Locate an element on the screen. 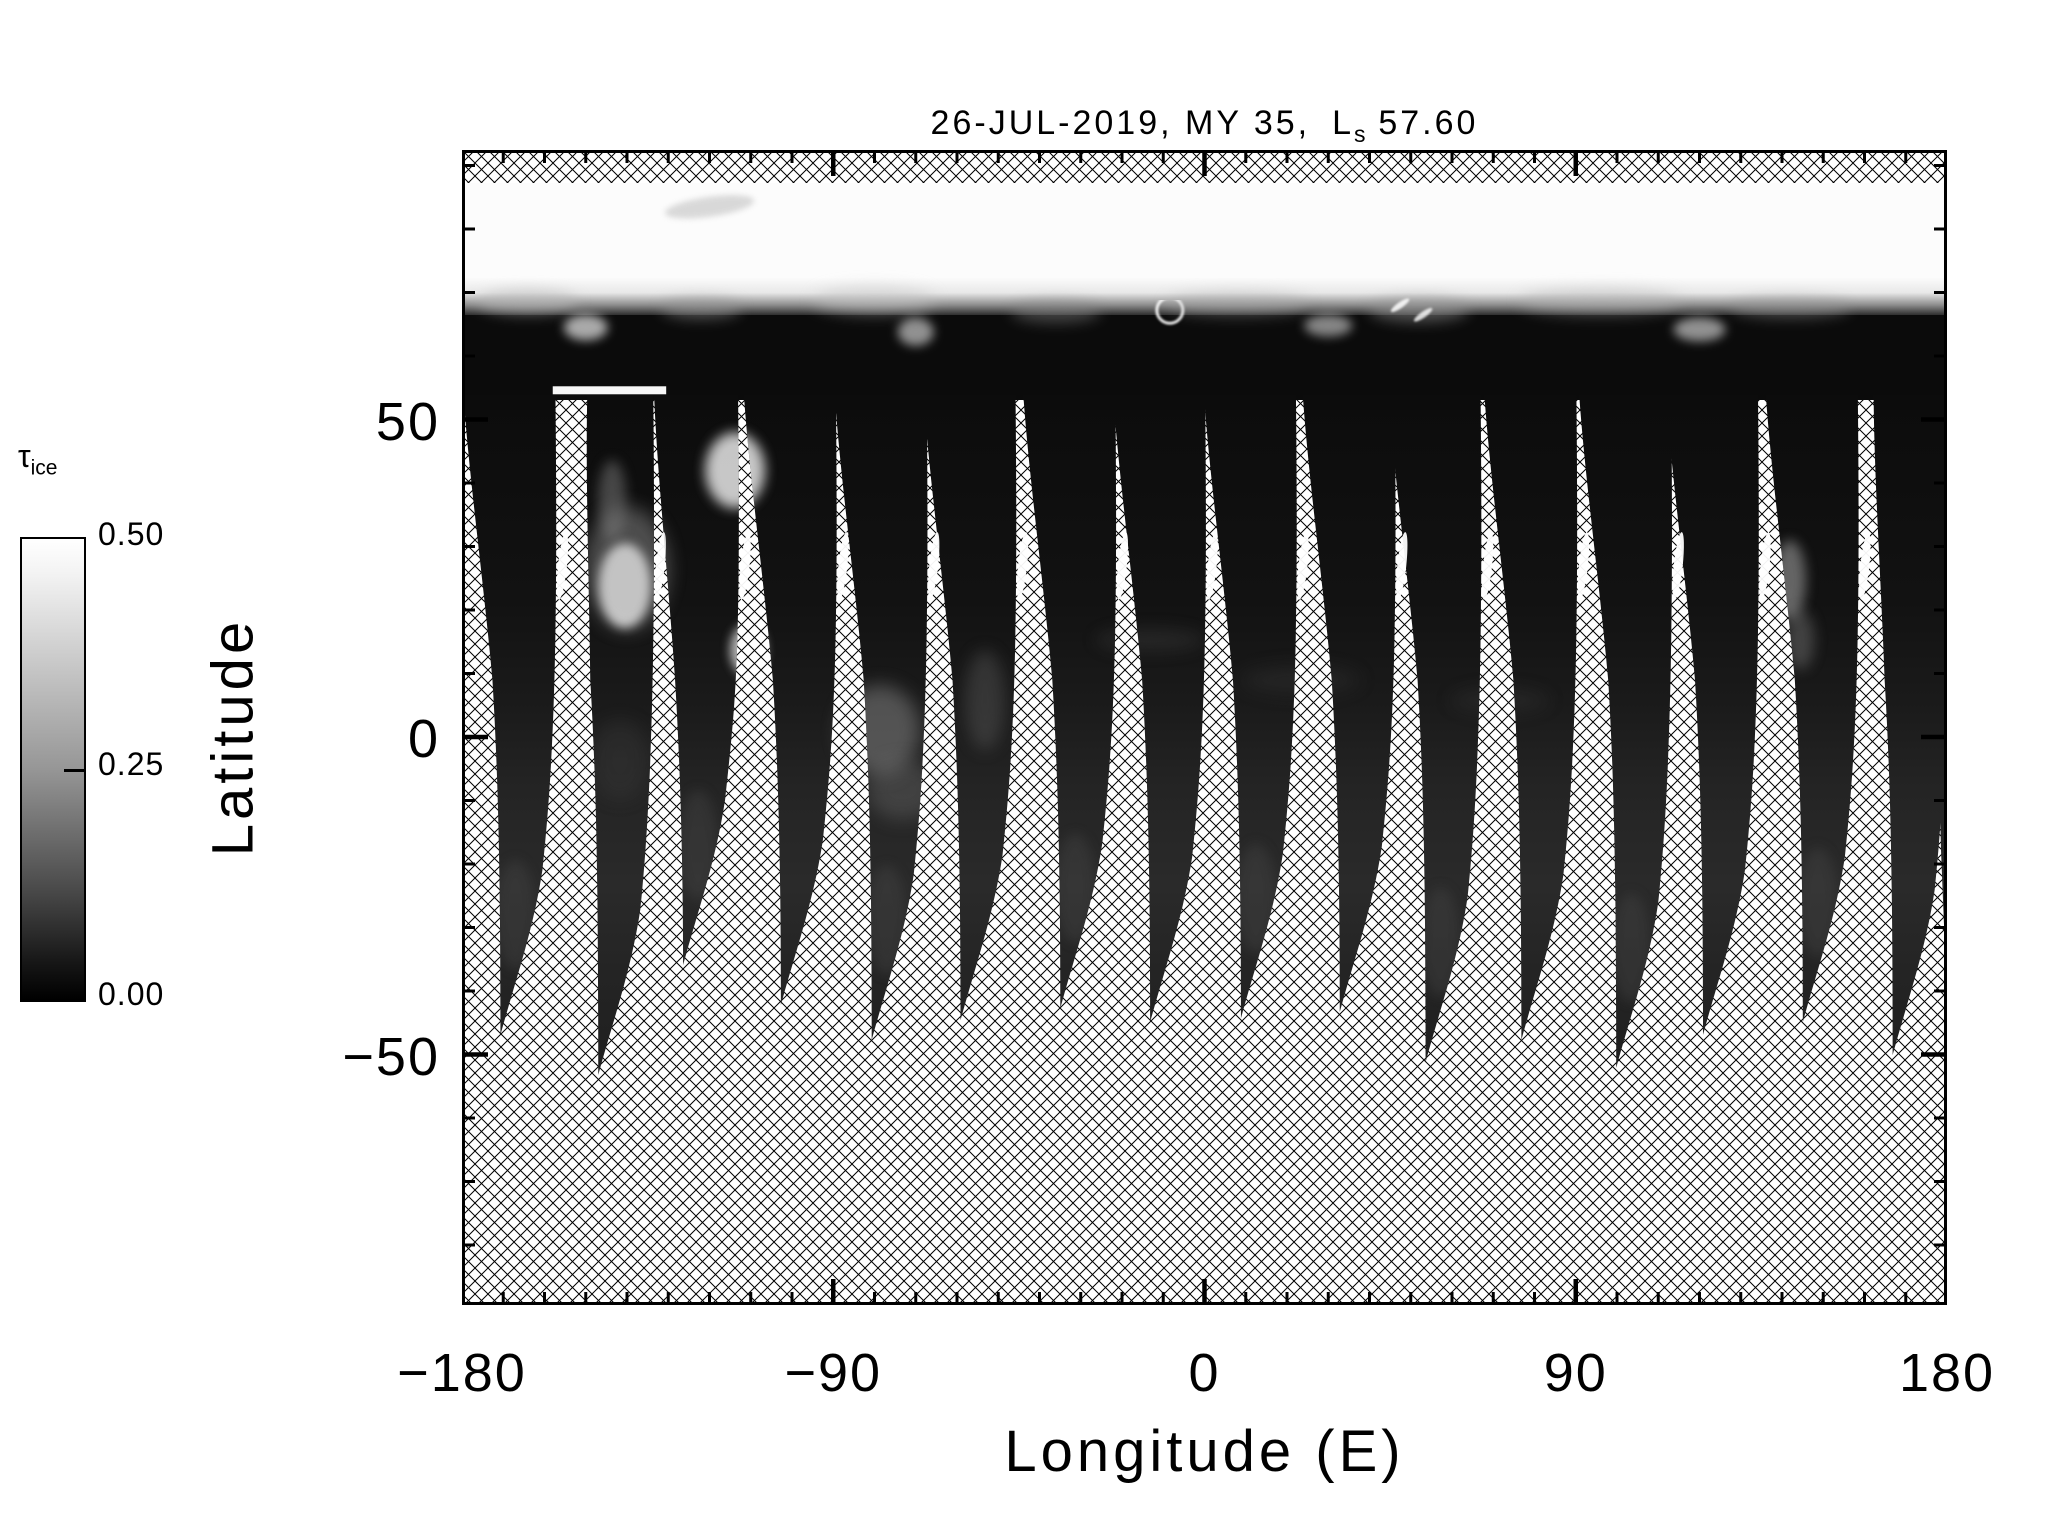  colorbar-quantity-label: τice is located at coordinates (38, 459).